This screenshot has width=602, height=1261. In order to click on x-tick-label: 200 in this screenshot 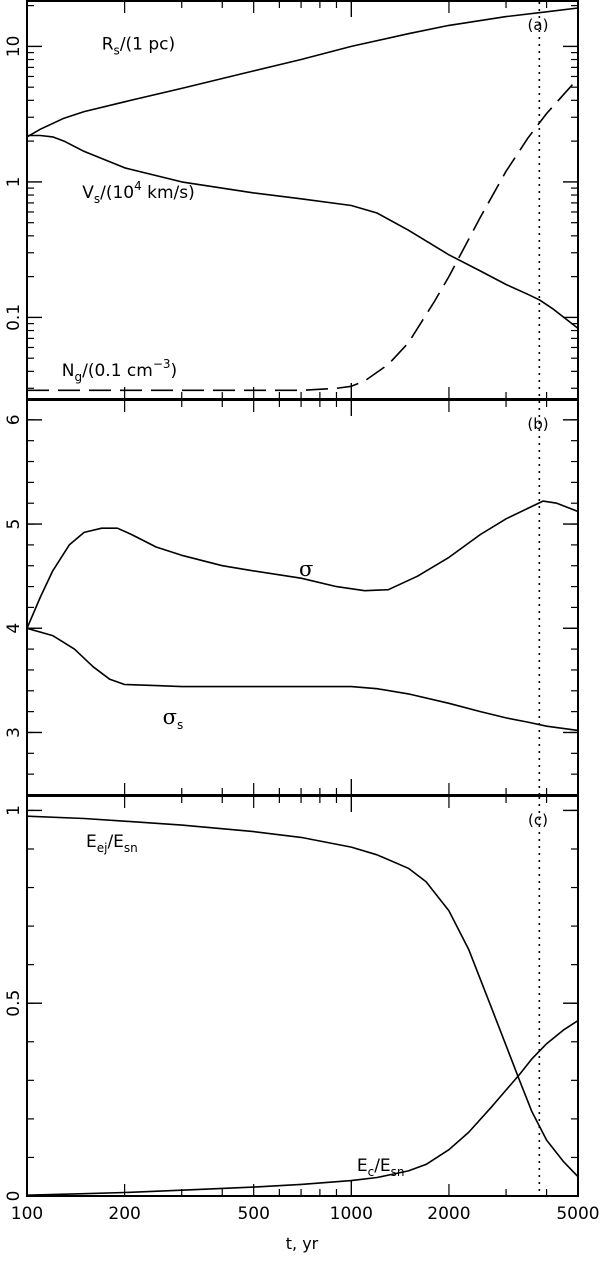, I will do `click(124, 1214)`.